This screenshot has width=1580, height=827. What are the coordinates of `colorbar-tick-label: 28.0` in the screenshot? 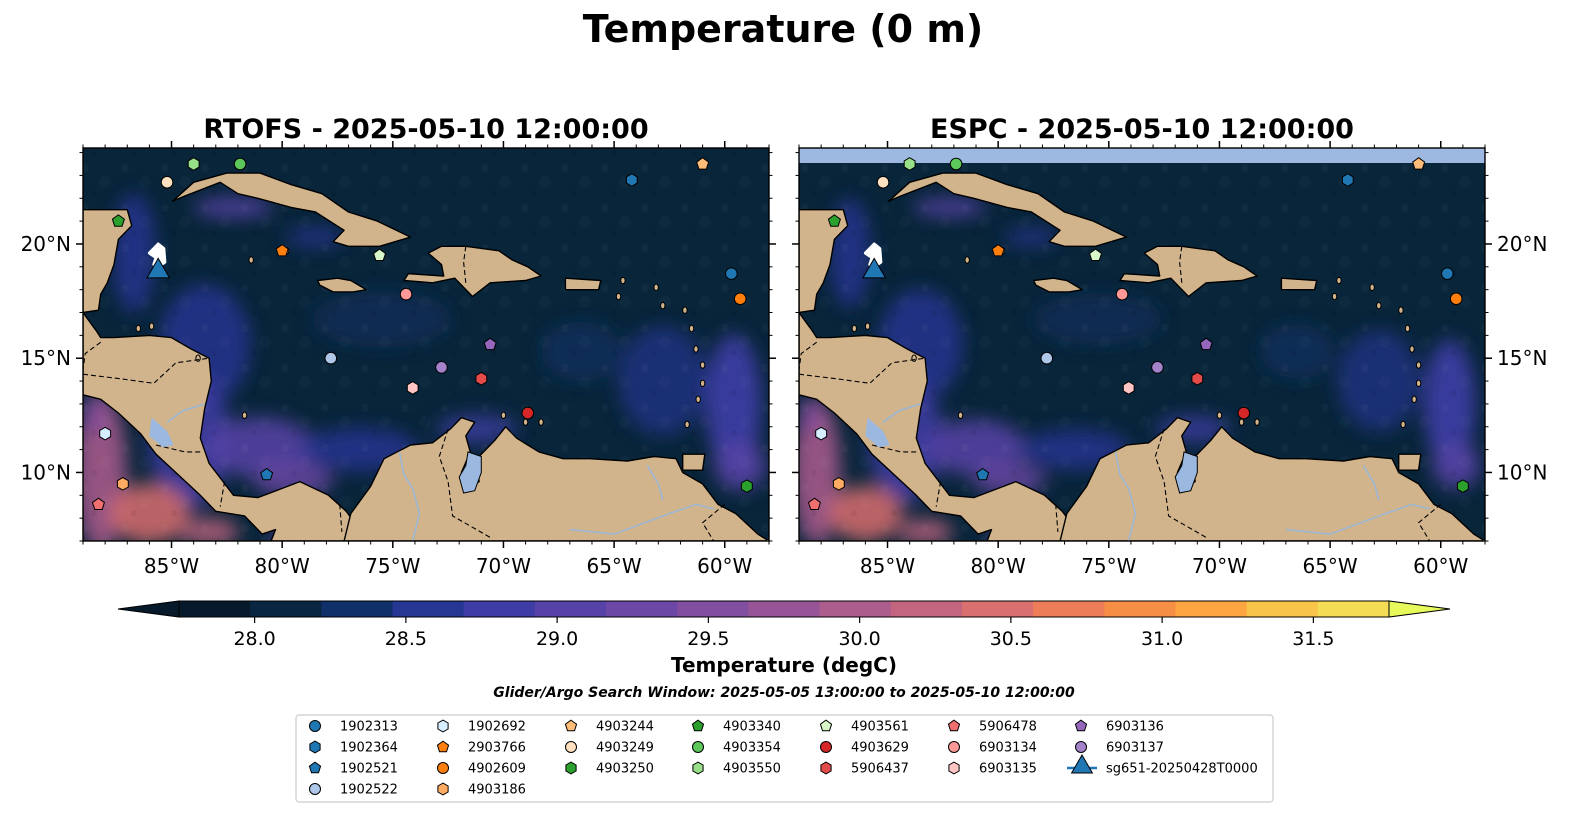 It's located at (254, 639).